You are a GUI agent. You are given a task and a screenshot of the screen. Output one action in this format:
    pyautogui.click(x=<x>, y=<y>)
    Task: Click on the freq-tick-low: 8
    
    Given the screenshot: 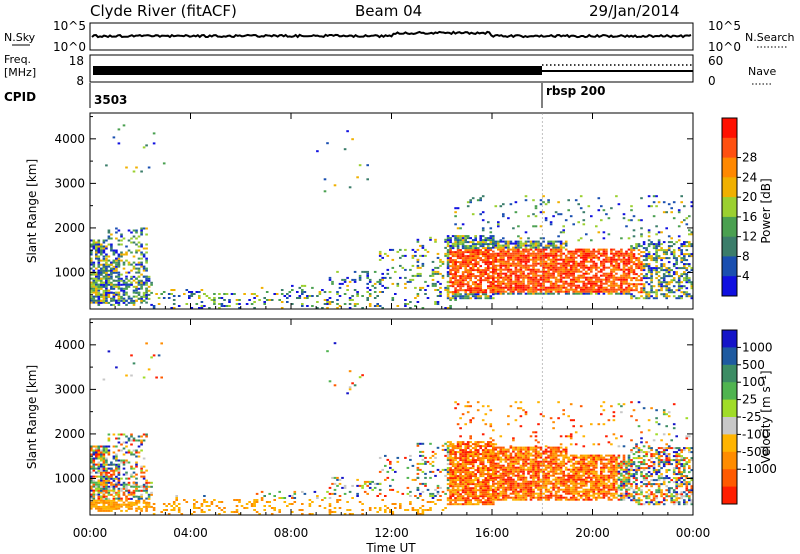 What is the action you would take?
    pyautogui.click(x=80, y=81)
    